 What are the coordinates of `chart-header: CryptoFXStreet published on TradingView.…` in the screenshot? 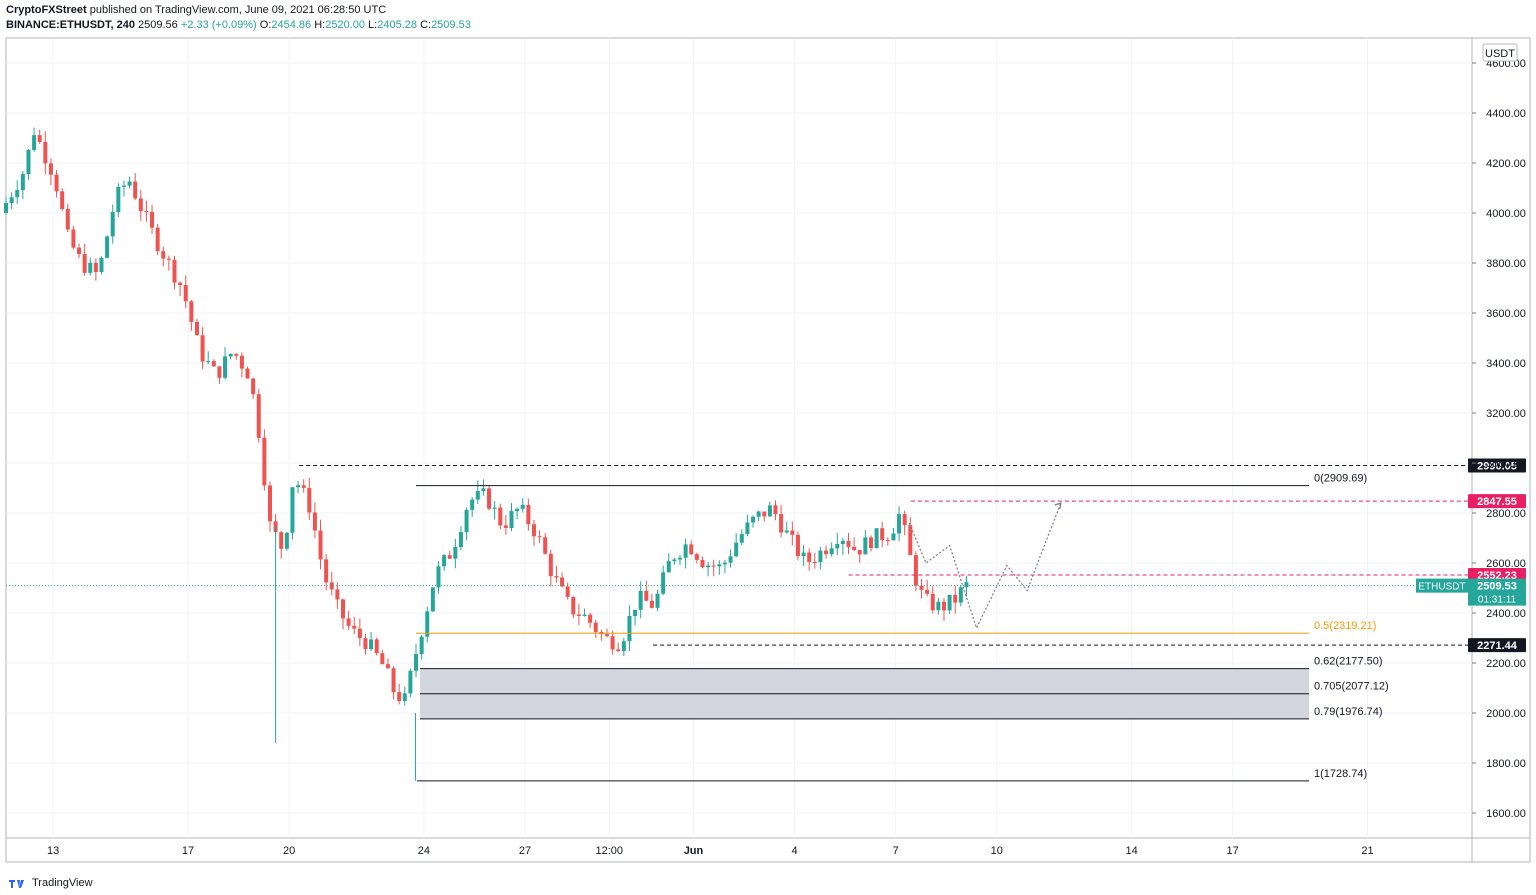 It's located at (238, 18).